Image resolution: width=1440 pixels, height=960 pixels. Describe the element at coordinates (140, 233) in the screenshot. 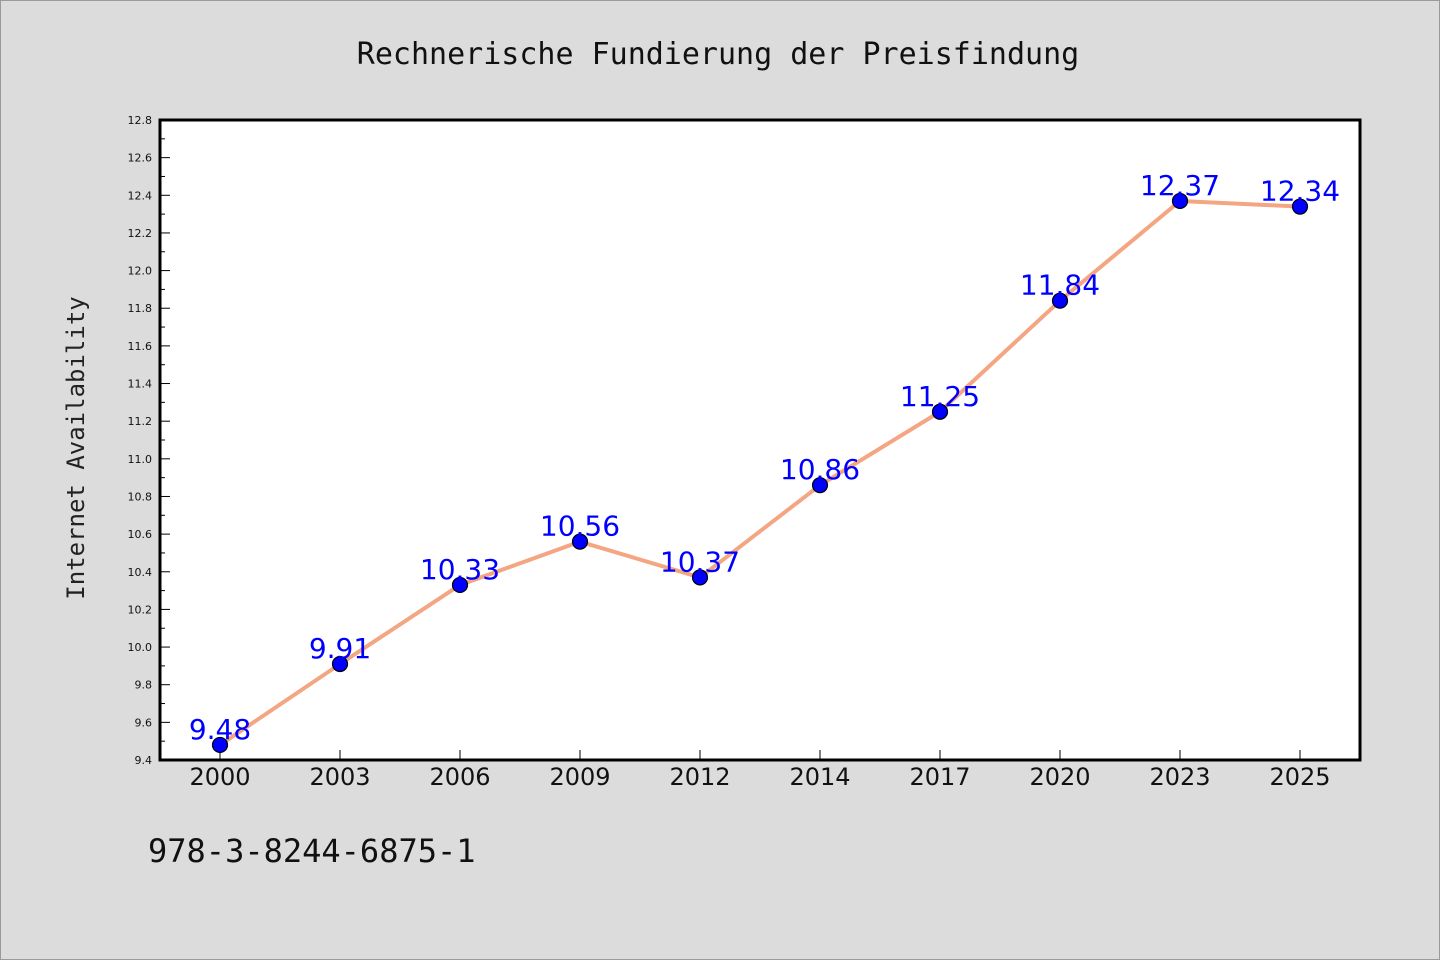

I see `y-tick-label: 12.2` at that location.